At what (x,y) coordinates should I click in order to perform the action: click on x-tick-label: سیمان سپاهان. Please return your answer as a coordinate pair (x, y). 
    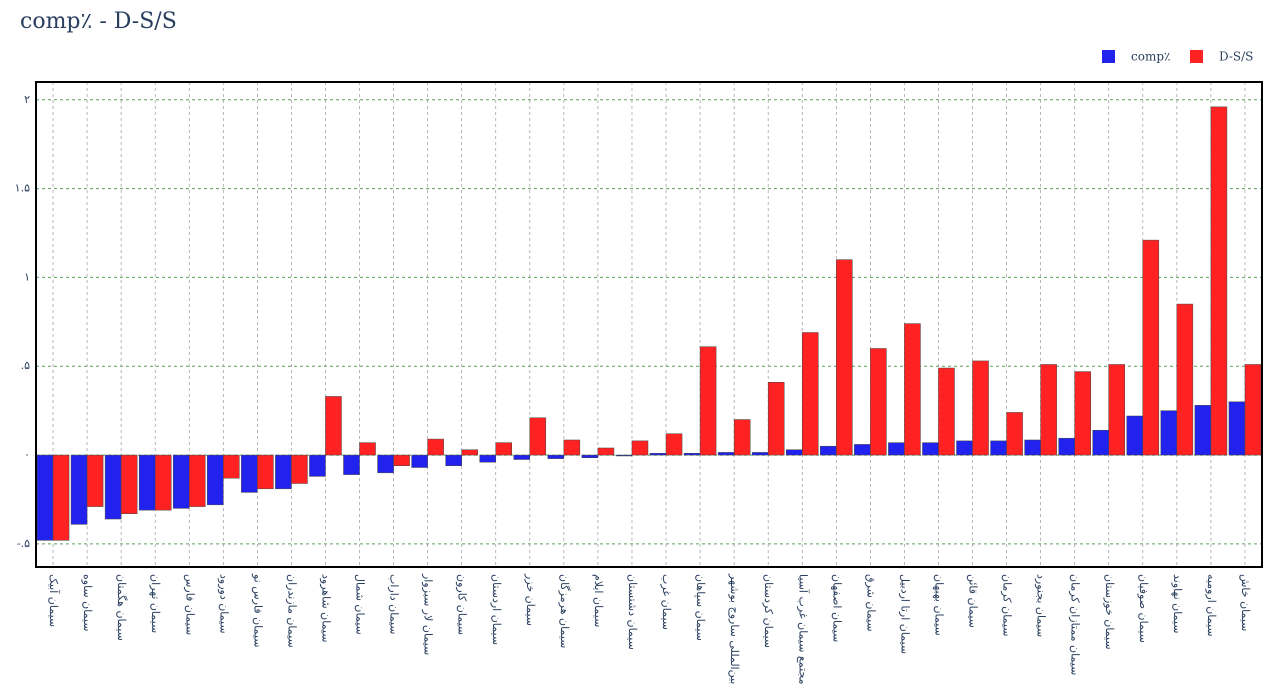
    Looking at the image, I should click on (700, 607).